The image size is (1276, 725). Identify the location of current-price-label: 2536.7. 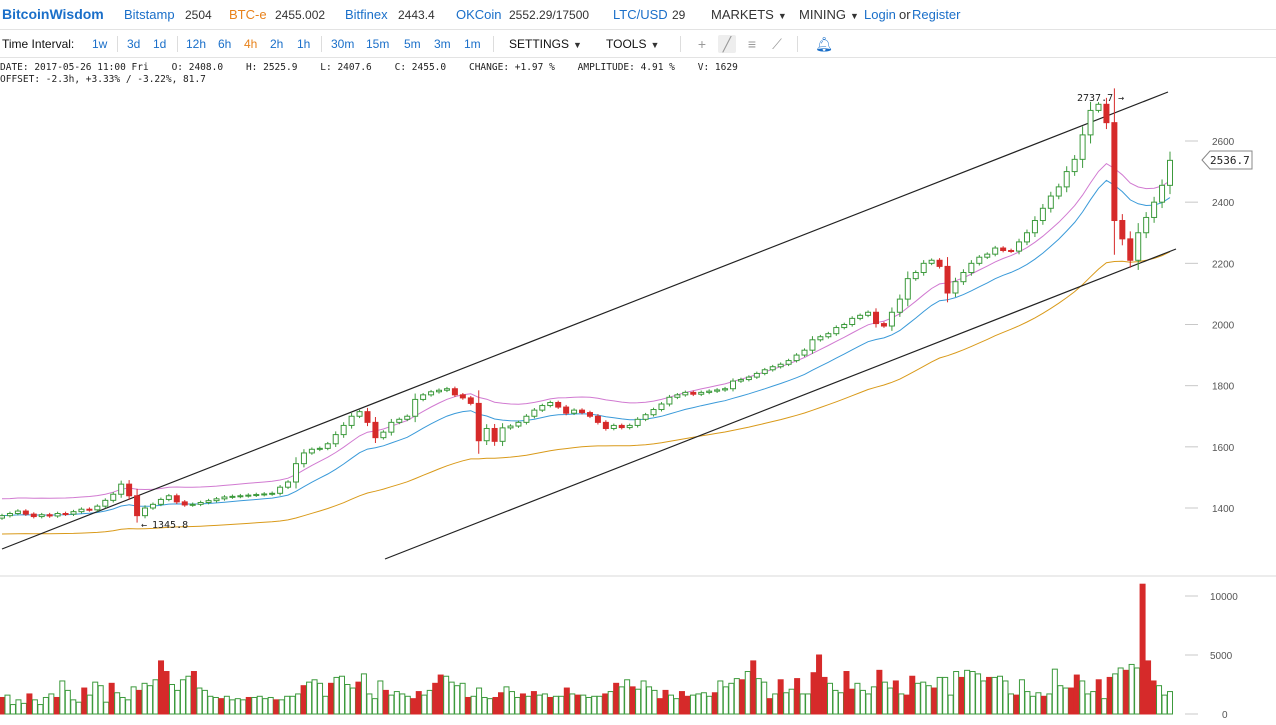
(1230, 160).